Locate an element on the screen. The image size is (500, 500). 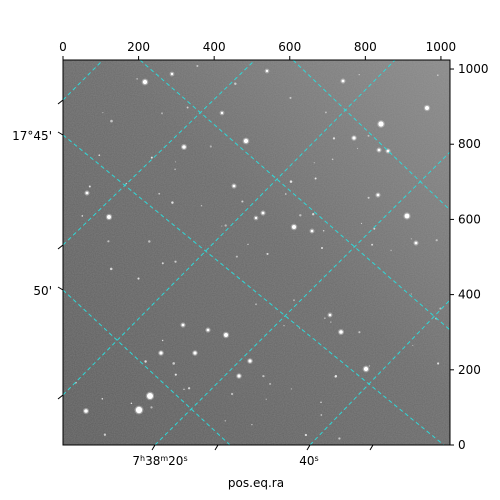
ra-tick-label: 7h38m20s is located at coordinates (159, 461).